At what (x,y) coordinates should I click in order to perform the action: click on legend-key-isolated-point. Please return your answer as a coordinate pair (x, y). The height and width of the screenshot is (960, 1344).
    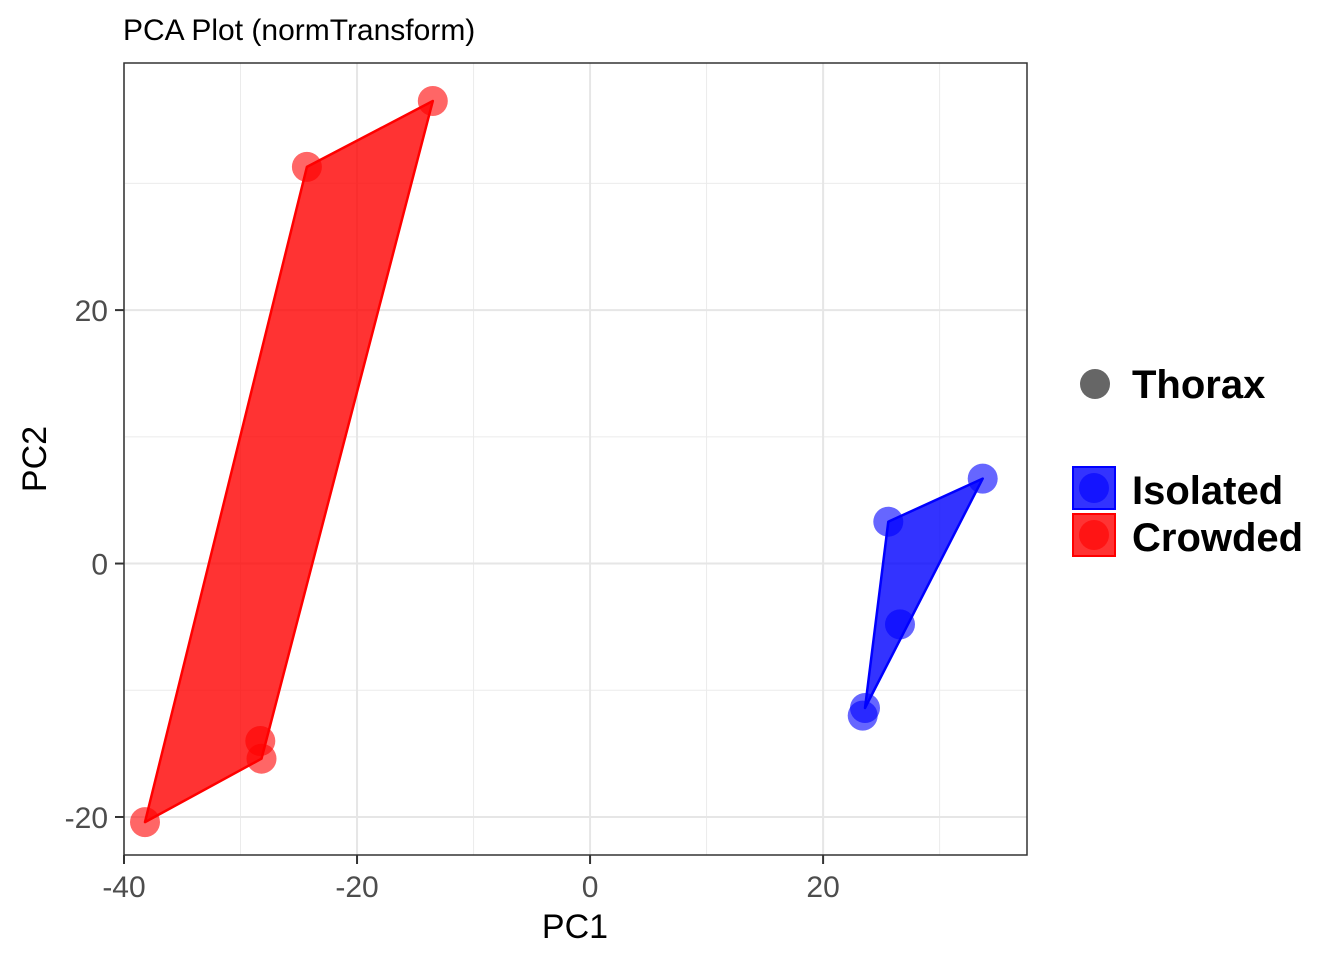
    Looking at the image, I should click on (1094, 488).